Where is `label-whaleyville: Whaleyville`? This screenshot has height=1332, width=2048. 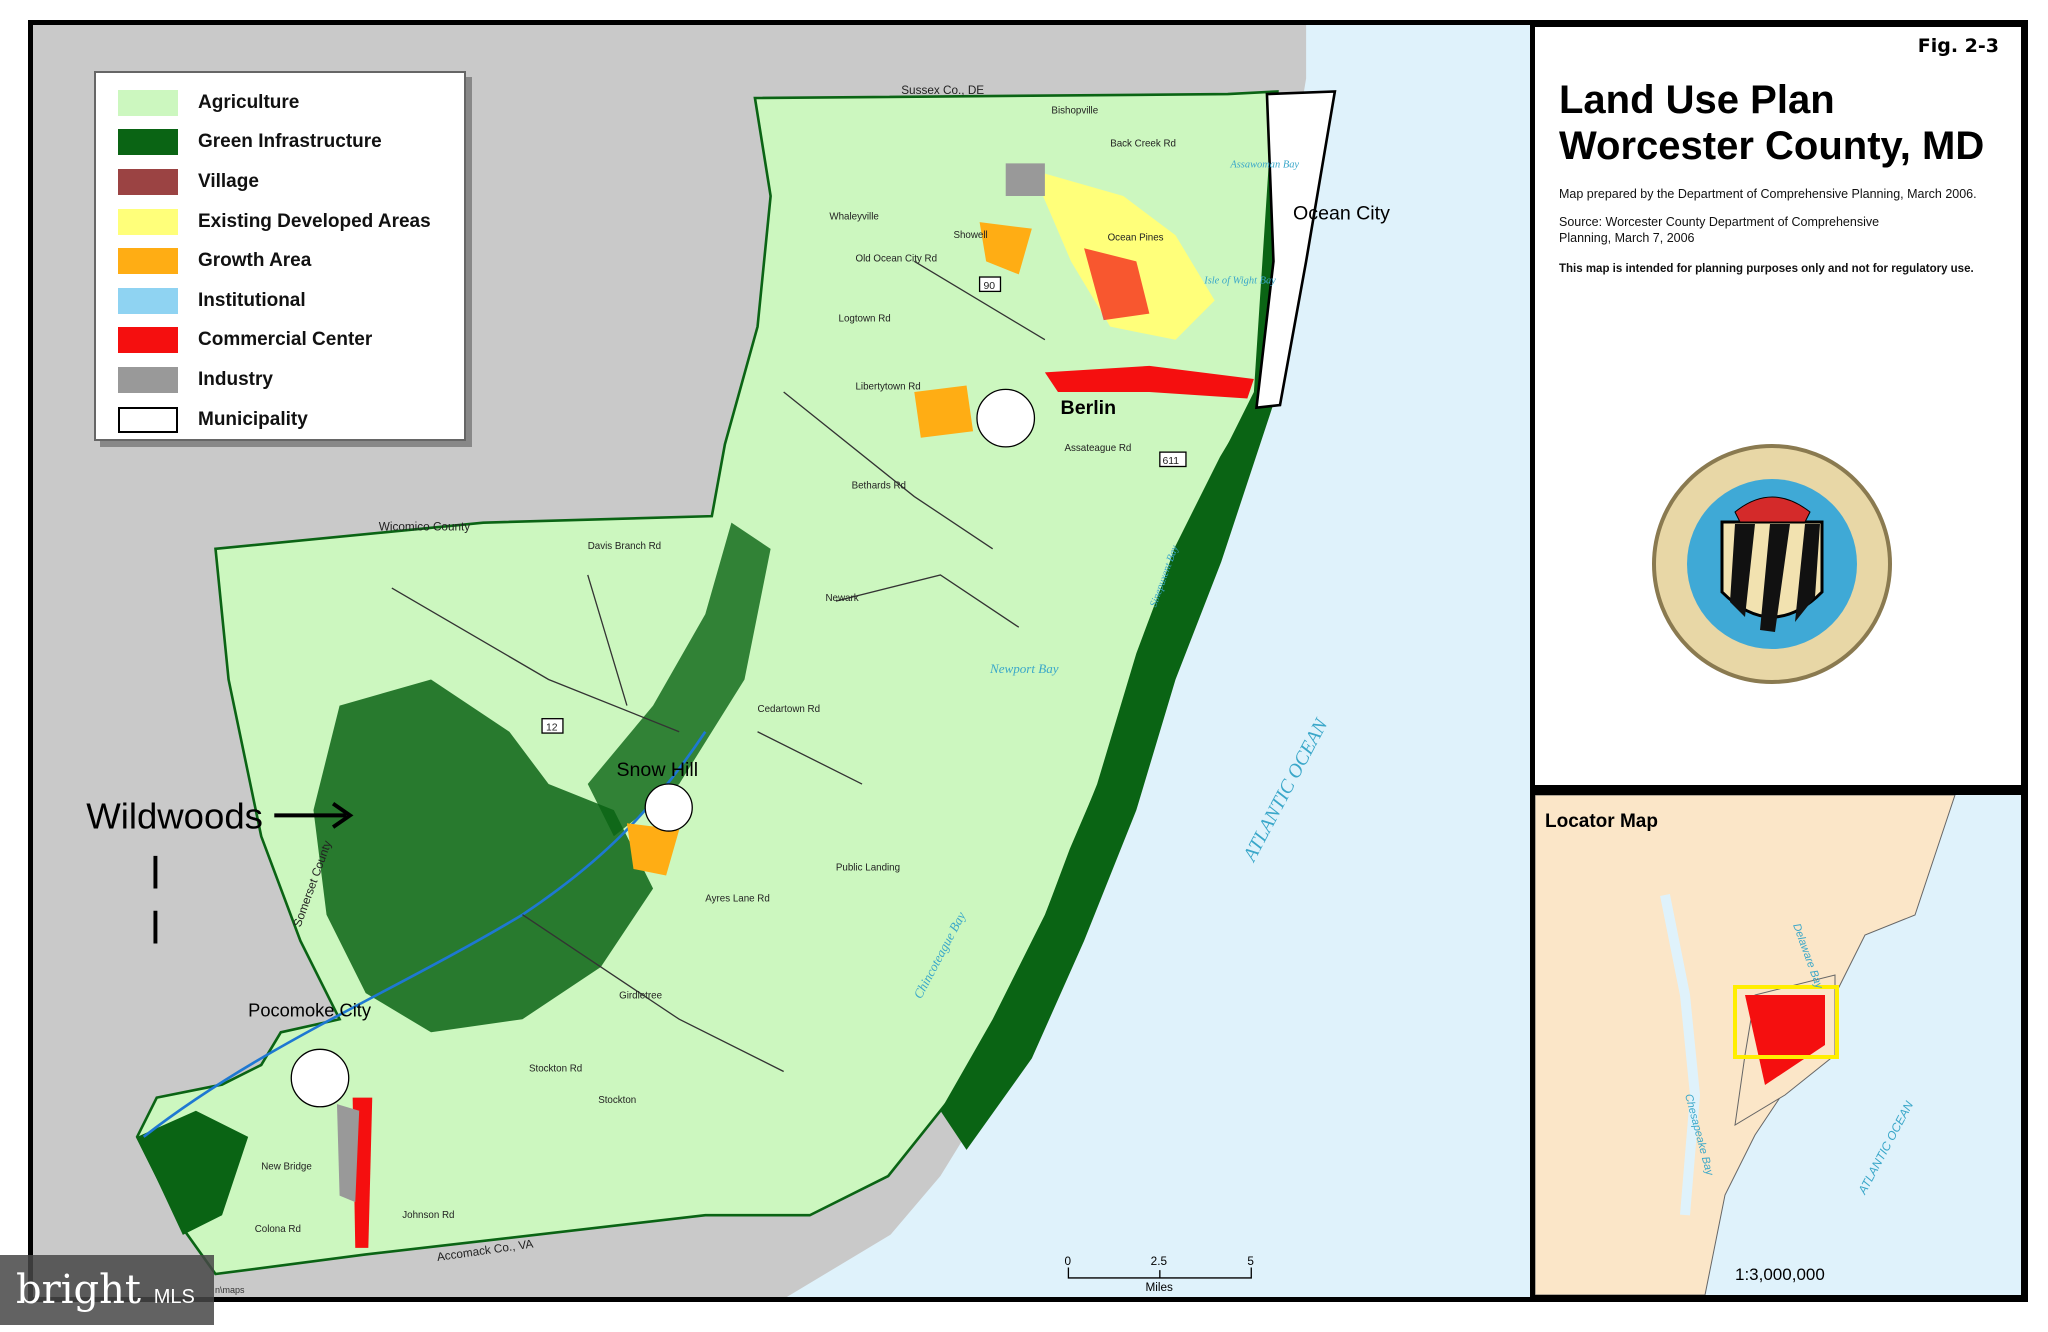 label-whaleyville: Whaleyville is located at coordinates (853, 217).